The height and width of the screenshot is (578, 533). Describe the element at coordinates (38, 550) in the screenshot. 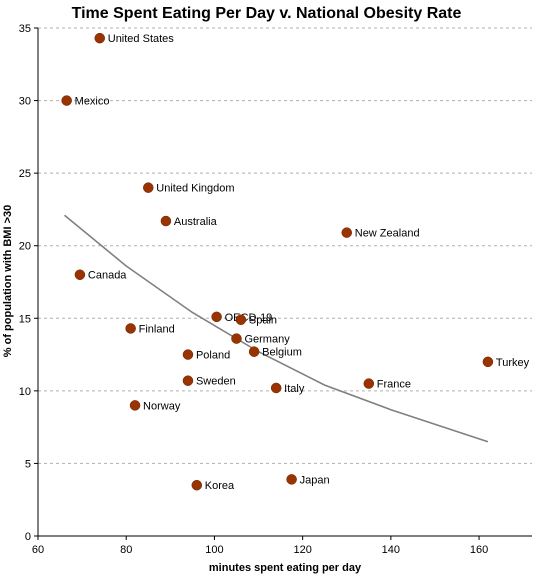

I see `x-tick-label: 60` at that location.